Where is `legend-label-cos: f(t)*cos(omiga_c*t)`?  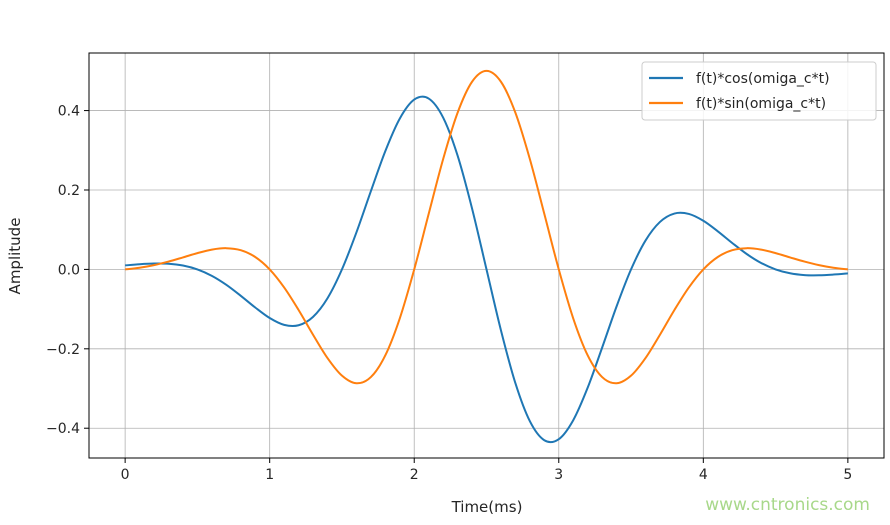
legend-label-cos: f(t)*cos(omiga_c*t) is located at coordinates (763, 79).